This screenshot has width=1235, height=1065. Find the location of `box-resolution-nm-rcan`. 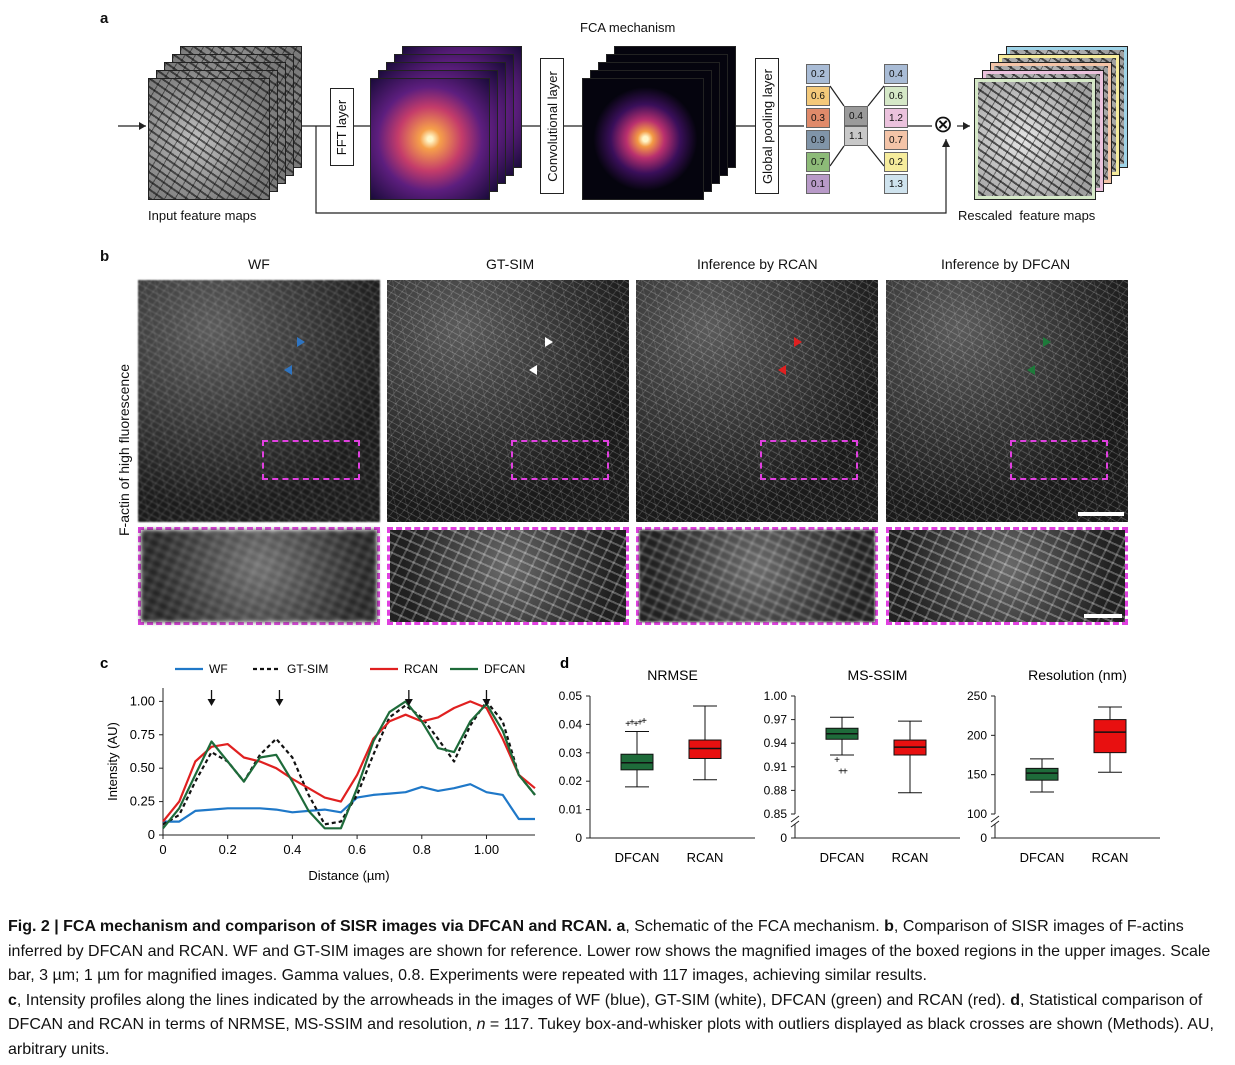

box-resolution-nm-rcan is located at coordinates (1110, 736).